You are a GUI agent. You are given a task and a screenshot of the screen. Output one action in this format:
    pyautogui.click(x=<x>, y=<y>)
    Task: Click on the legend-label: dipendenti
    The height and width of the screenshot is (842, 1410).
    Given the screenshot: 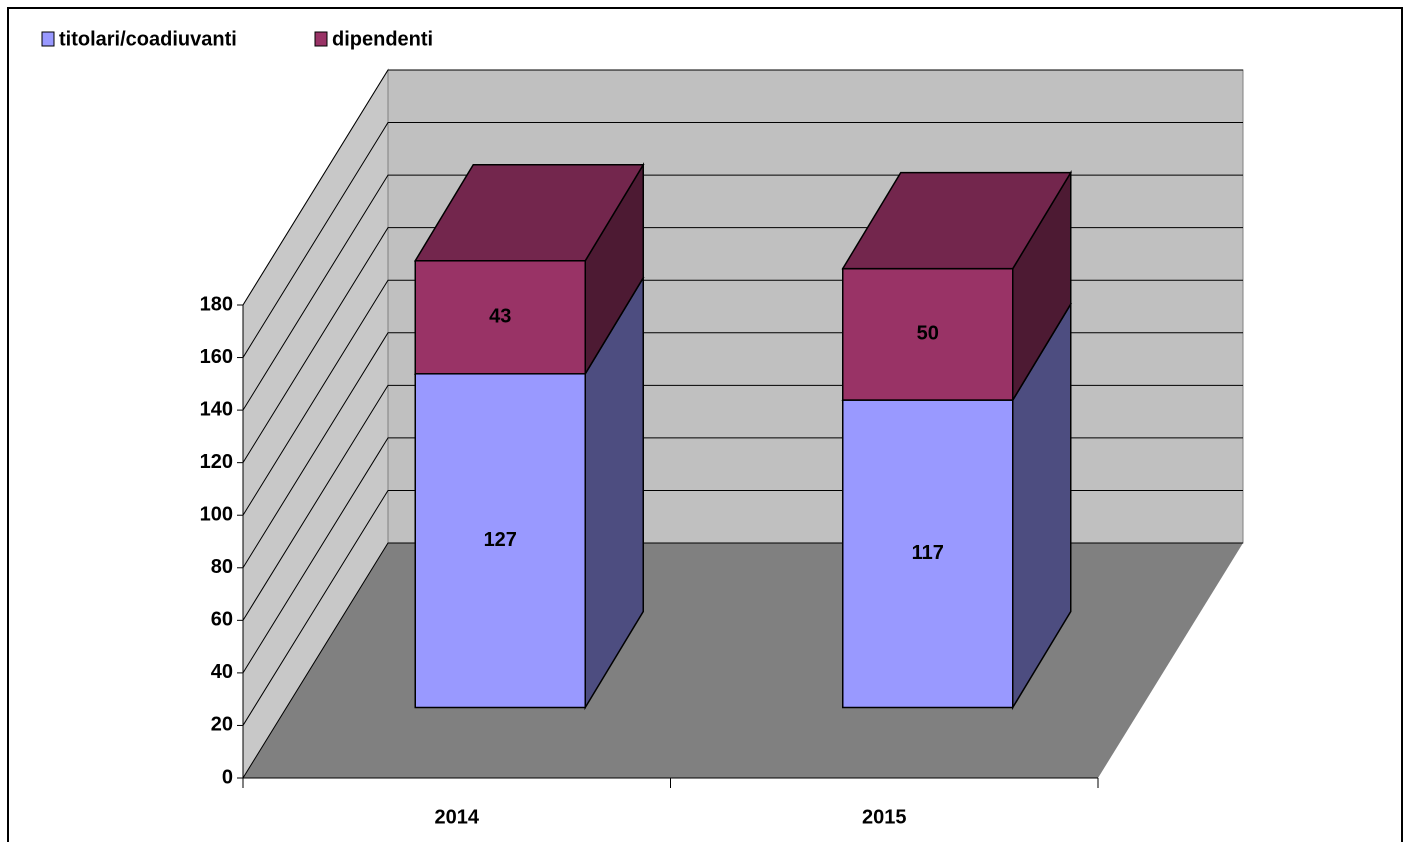 What is the action you would take?
    pyautogui.click(x=382, y=39)
    